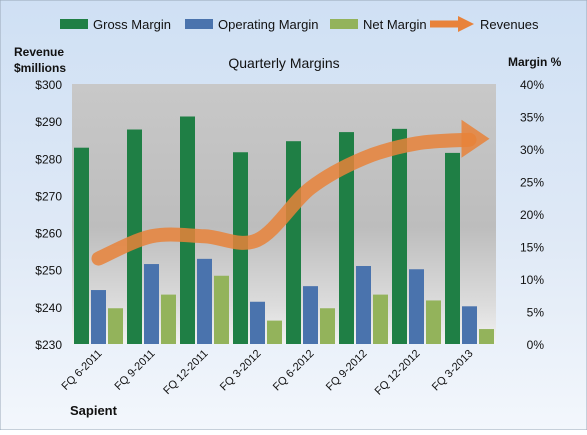  I want to click on right-axis-tick-label: 20%, so click(532, 215).